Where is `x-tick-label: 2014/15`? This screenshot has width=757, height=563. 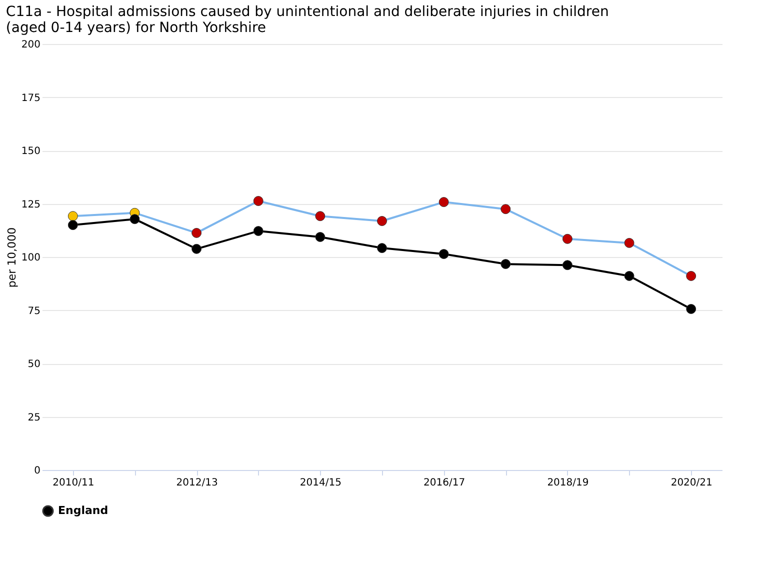
x-tick-label: 2014/15 is located at coordinates (321, 483).